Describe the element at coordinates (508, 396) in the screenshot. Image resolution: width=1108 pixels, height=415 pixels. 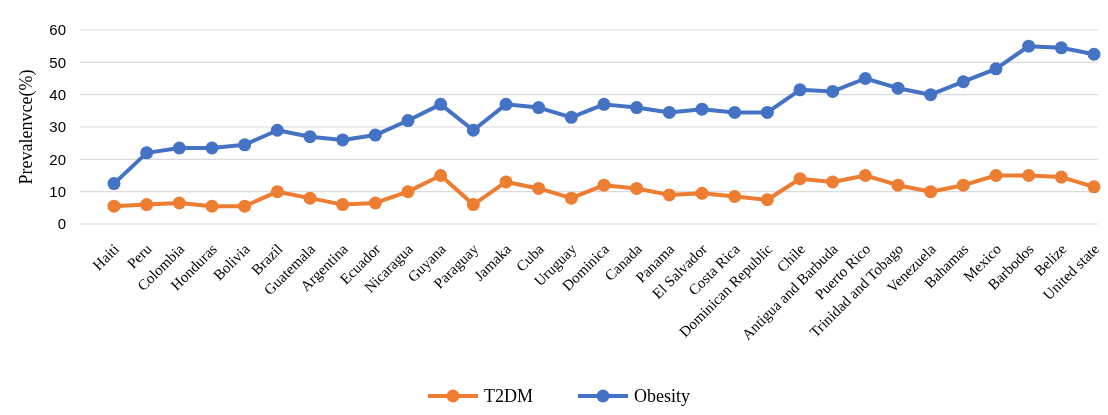
I see `legend-label: T2DM` at that location.